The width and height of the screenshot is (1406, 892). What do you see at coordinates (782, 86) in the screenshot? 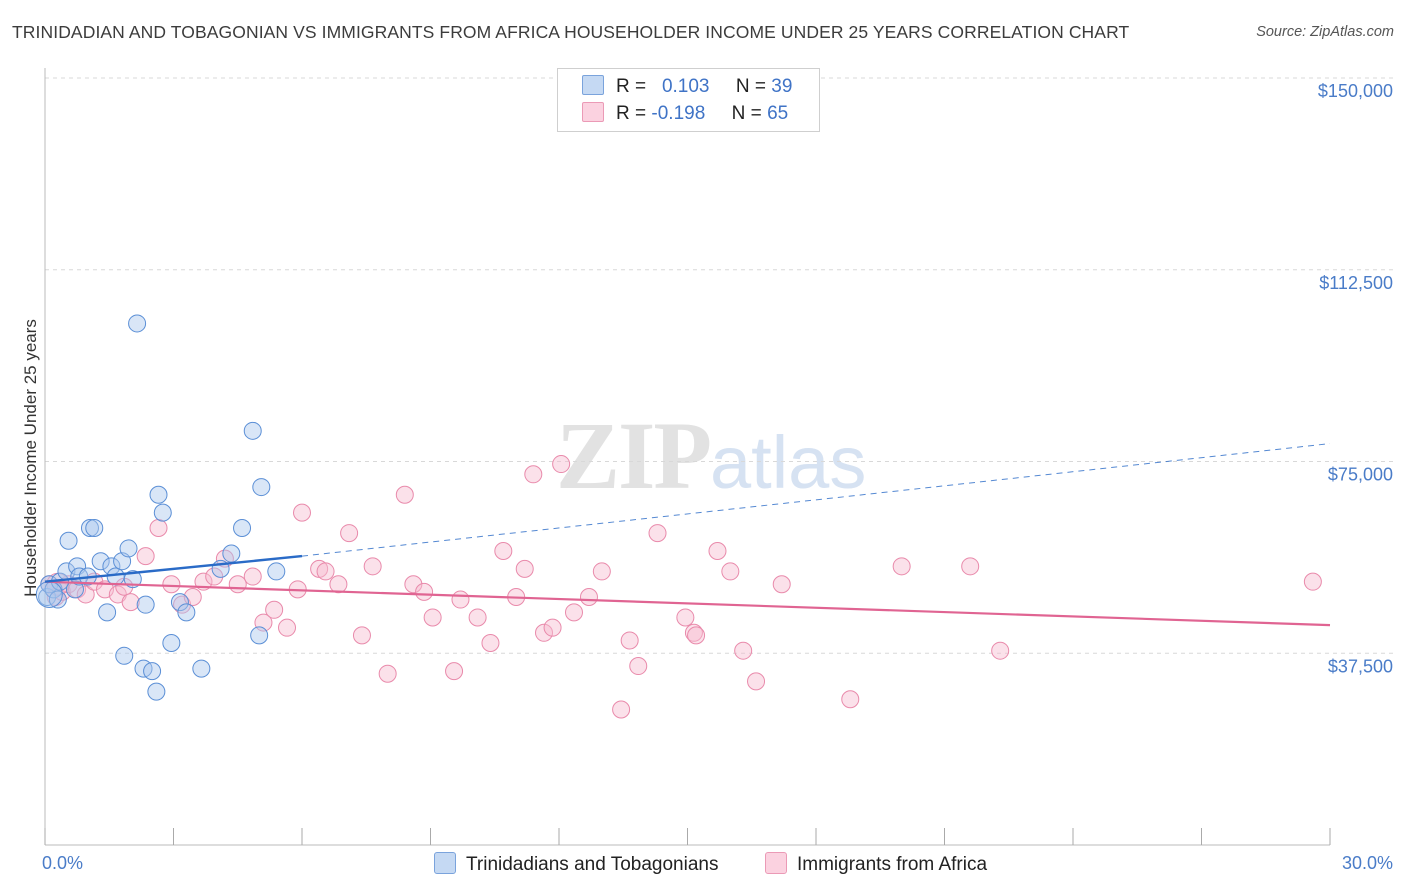
I see `legend-n-value-series1: 39` at bounding box center [782, 86].